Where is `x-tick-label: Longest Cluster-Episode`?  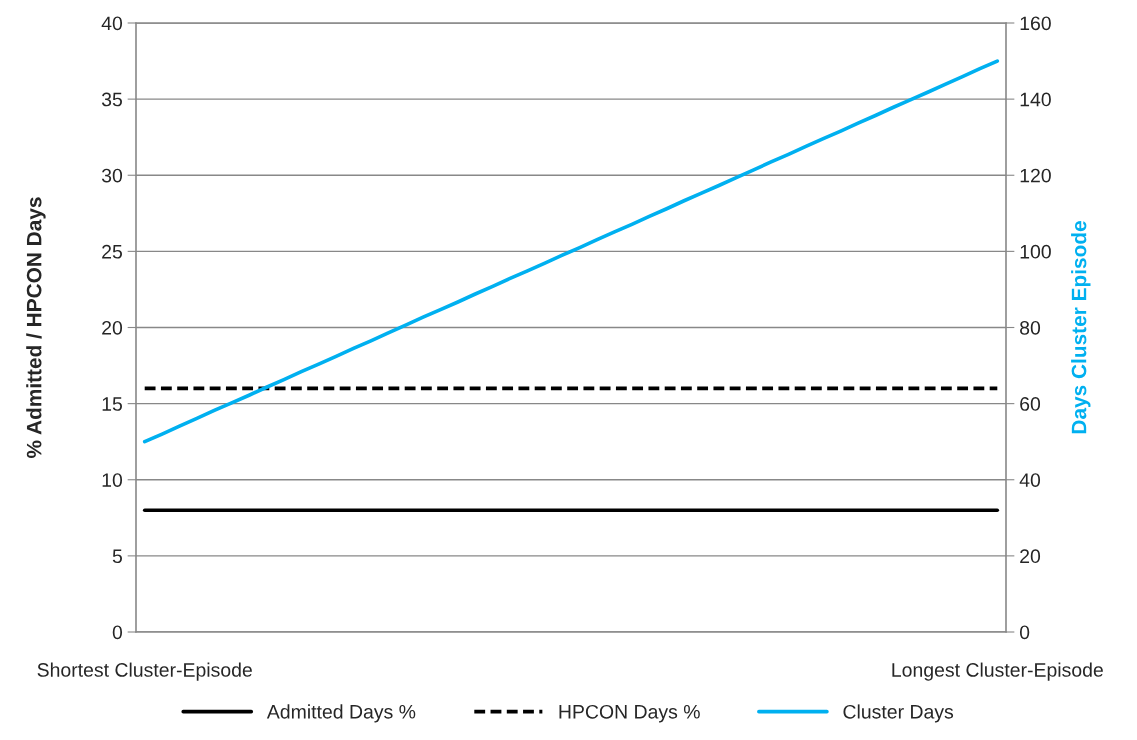 x-tick-label: Longest Cluster-Episode is located at coordinates (997, 671).